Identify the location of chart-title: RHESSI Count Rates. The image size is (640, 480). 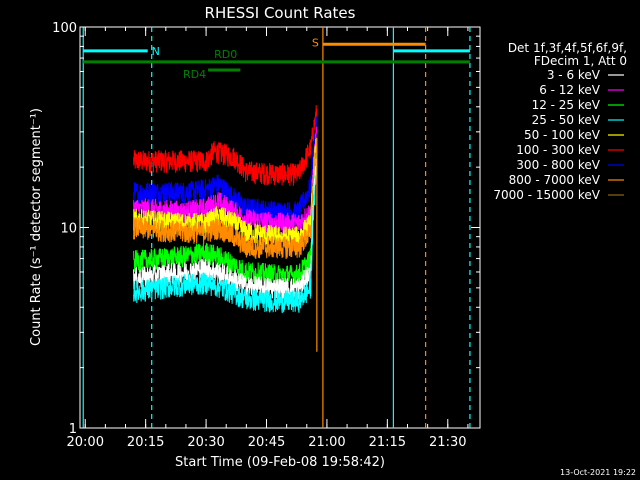
(280, 13).